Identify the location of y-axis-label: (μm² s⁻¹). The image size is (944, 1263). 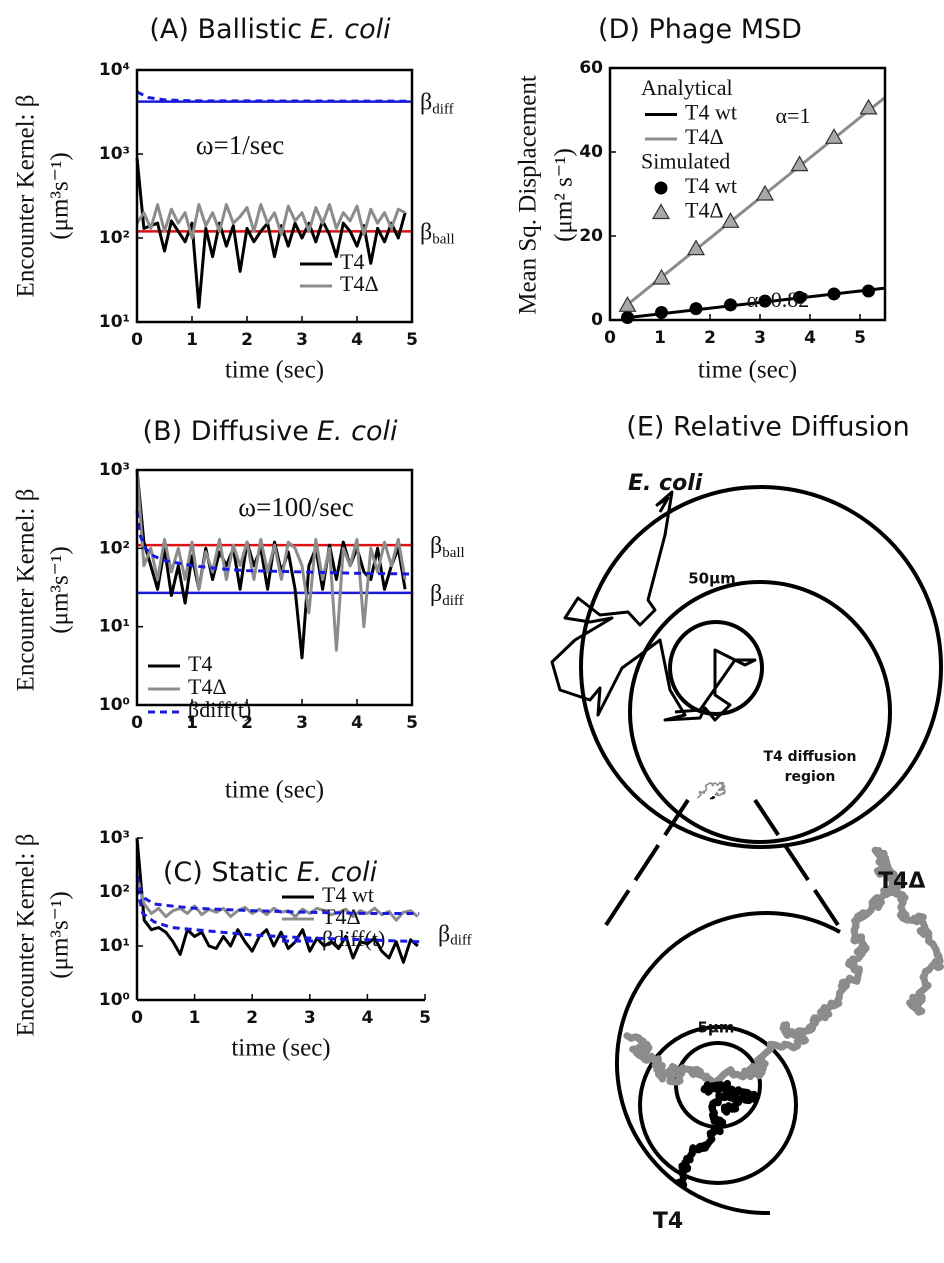
(564, 195).